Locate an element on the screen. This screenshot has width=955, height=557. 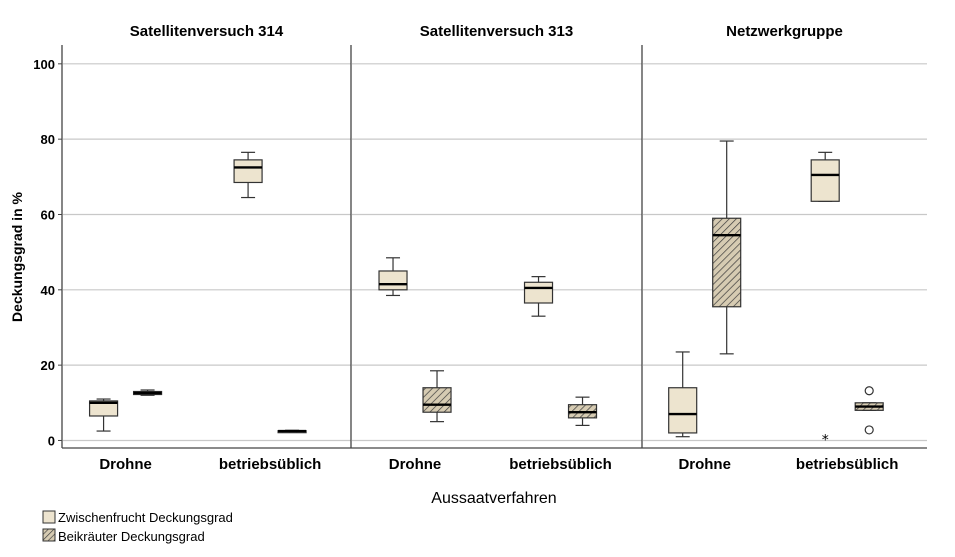
y-tick-label: 20 is located at coordinates (48, 365).